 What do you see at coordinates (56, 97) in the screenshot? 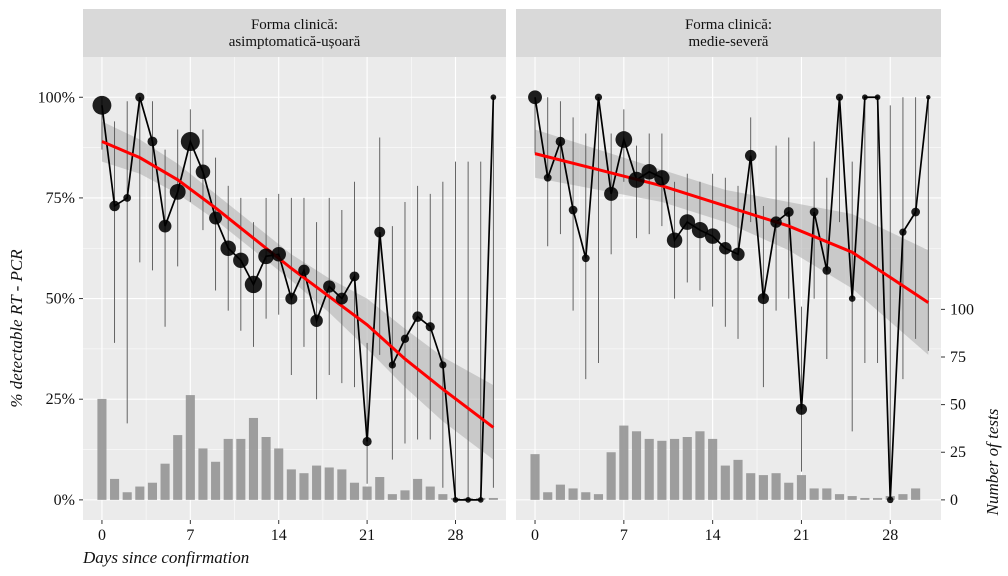
I see `y-tick-label: 100%` at bounding box center [56, 97].